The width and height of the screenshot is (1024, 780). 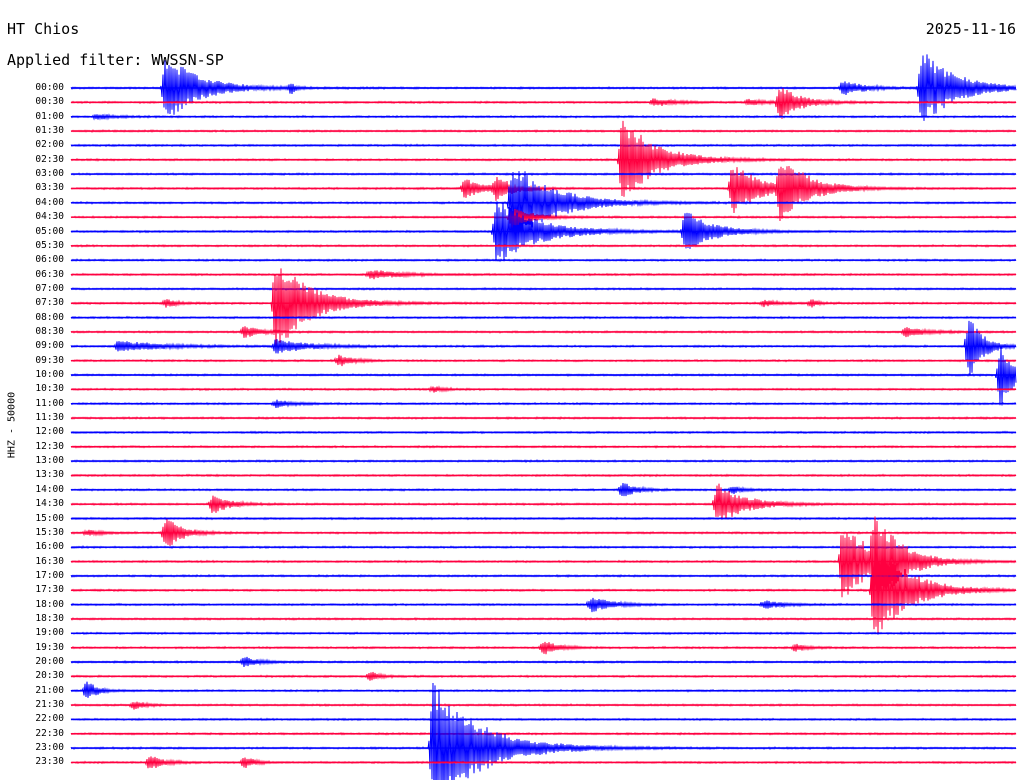 I want to click on row-label-0400: 04:00, so click(x=49, y=202).